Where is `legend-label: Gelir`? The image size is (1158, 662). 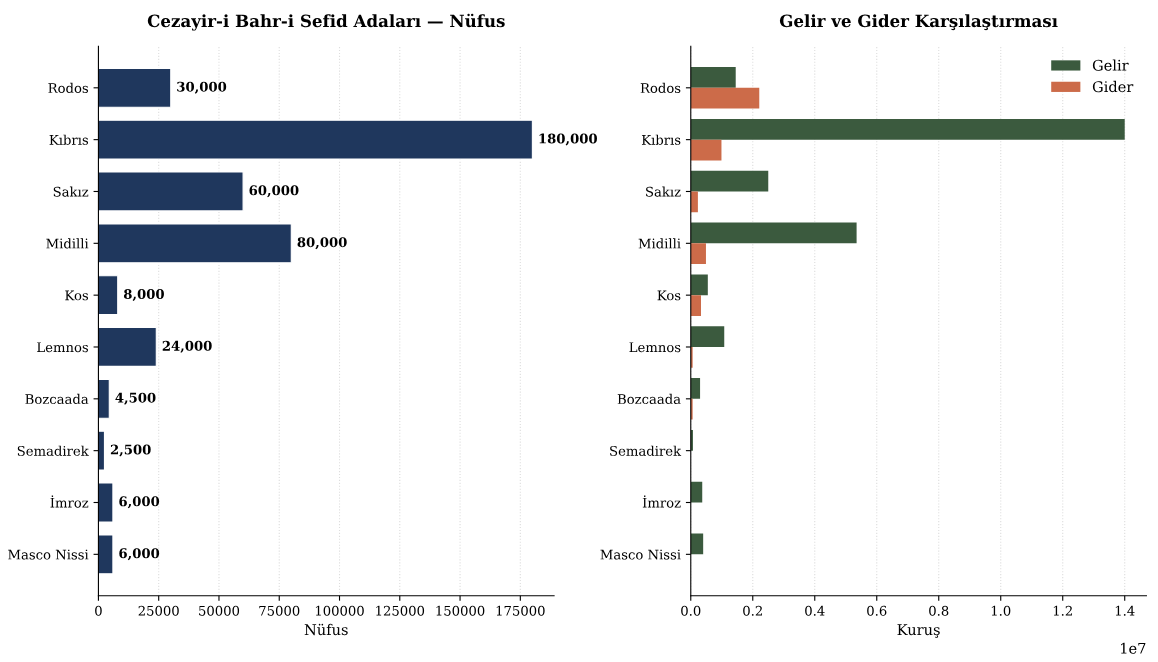 legend-label: Gelir is located at coordinates (1110, 65).